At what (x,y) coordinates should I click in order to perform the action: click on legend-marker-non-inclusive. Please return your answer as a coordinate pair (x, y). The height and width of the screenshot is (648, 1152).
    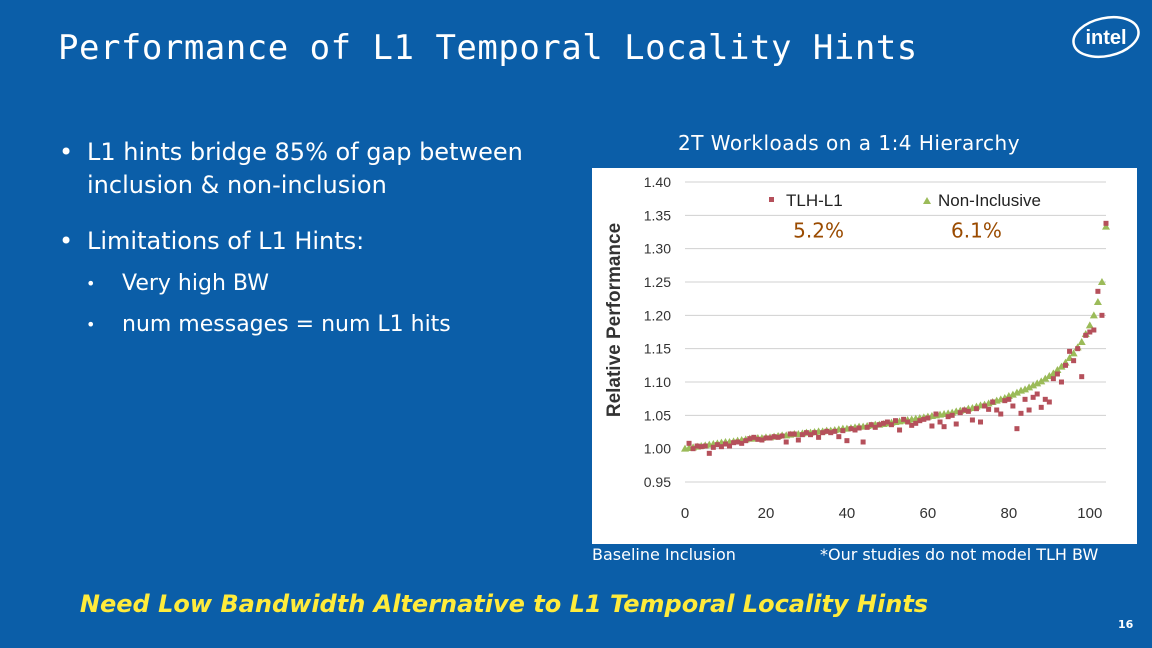
    Looking at the image, I should click on (927, 200).